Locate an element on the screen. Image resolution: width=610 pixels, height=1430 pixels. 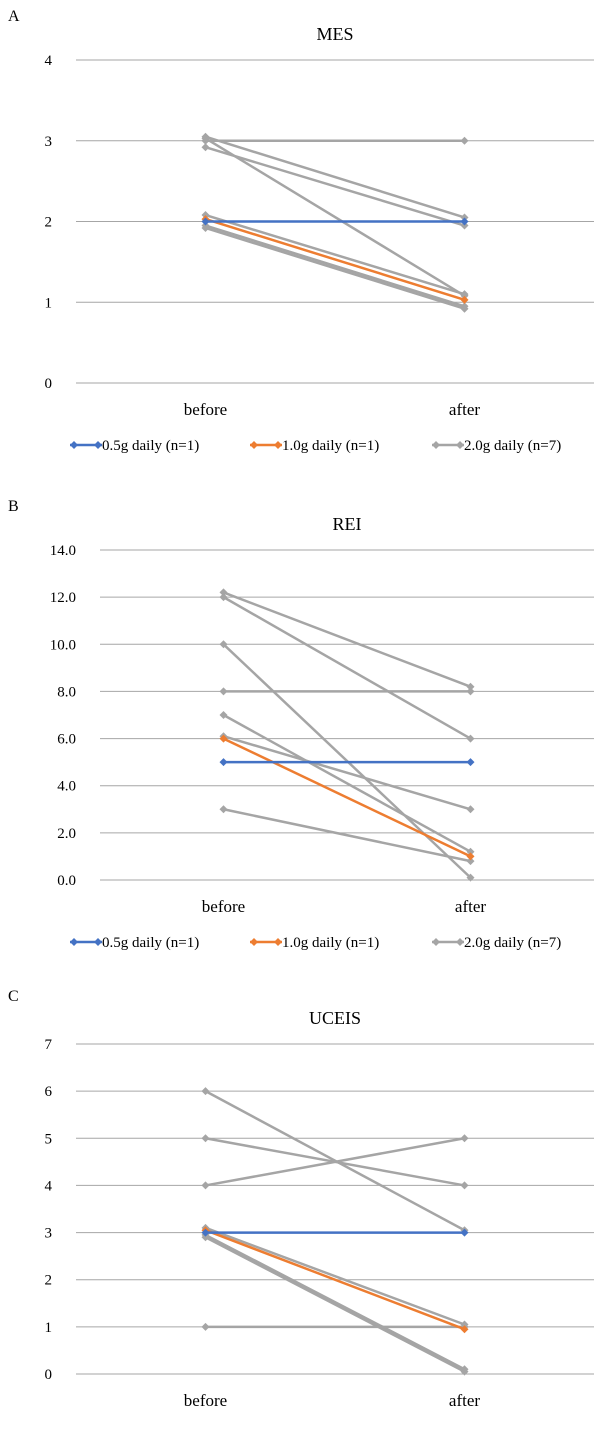
y-tick-label: 14.0 is located at coordinates (63, 551).